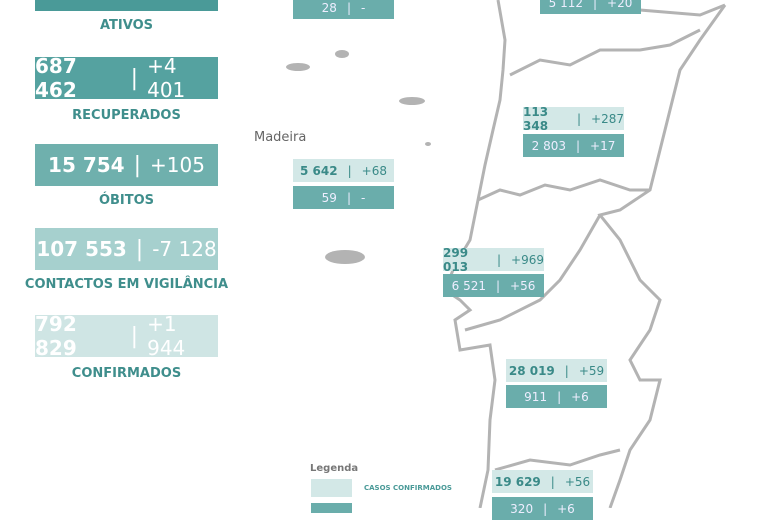  What do you see at coordinates (334, 468) in the screenshot?
I see `legend-title: Legenda` at bounding box center [334, 468].